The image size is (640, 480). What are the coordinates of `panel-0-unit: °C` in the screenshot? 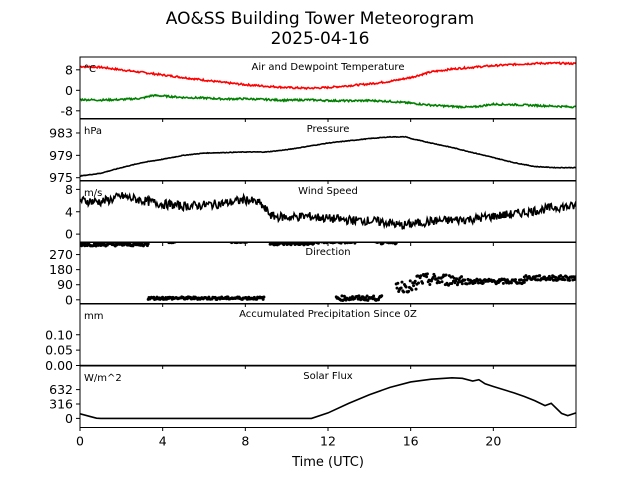 It's located at (90, 69).